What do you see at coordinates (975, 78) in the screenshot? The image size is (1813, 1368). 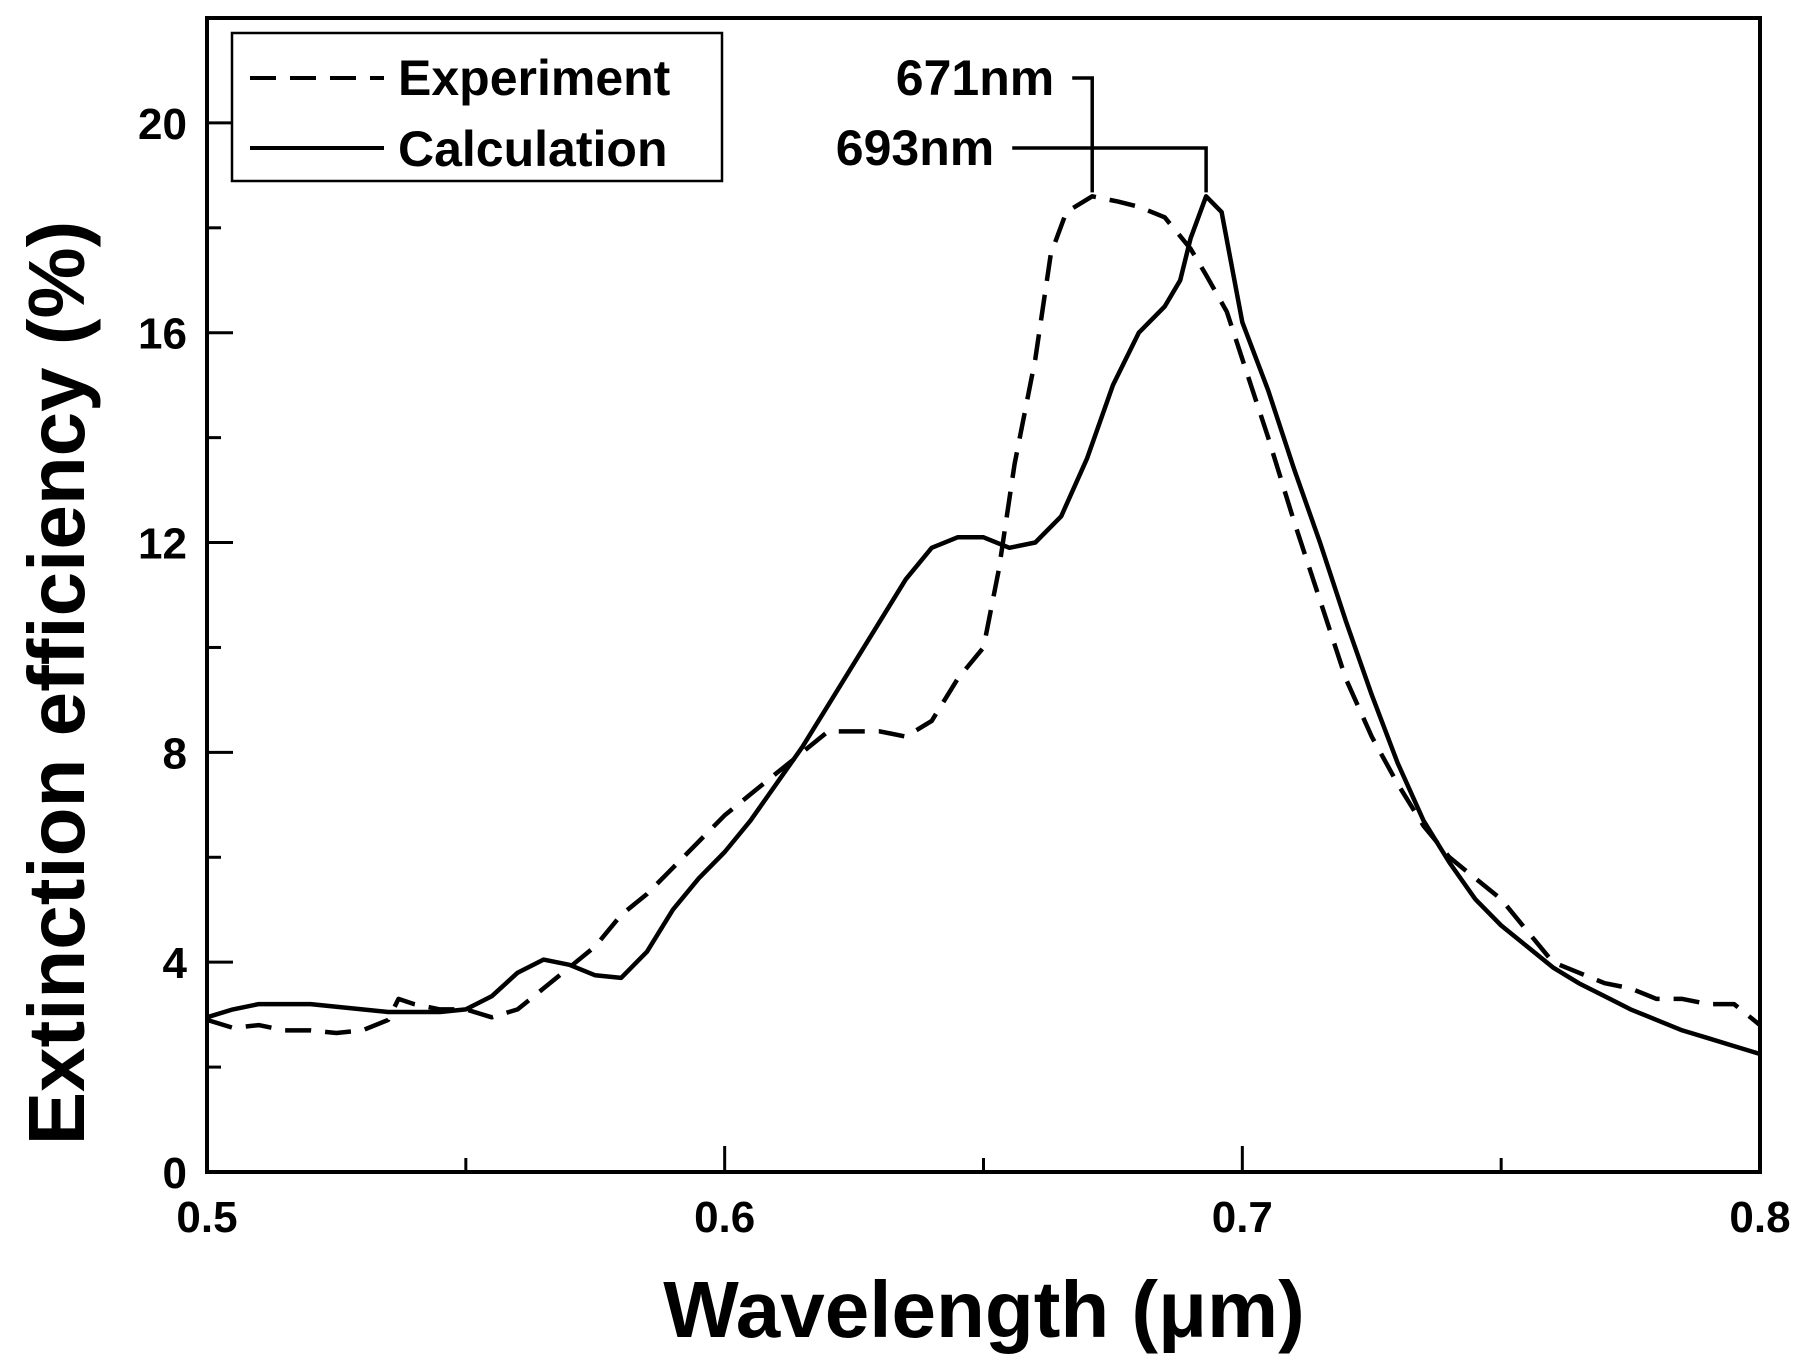 I see `annotation-label-671: 671nm` at bounding box center [975, 78].